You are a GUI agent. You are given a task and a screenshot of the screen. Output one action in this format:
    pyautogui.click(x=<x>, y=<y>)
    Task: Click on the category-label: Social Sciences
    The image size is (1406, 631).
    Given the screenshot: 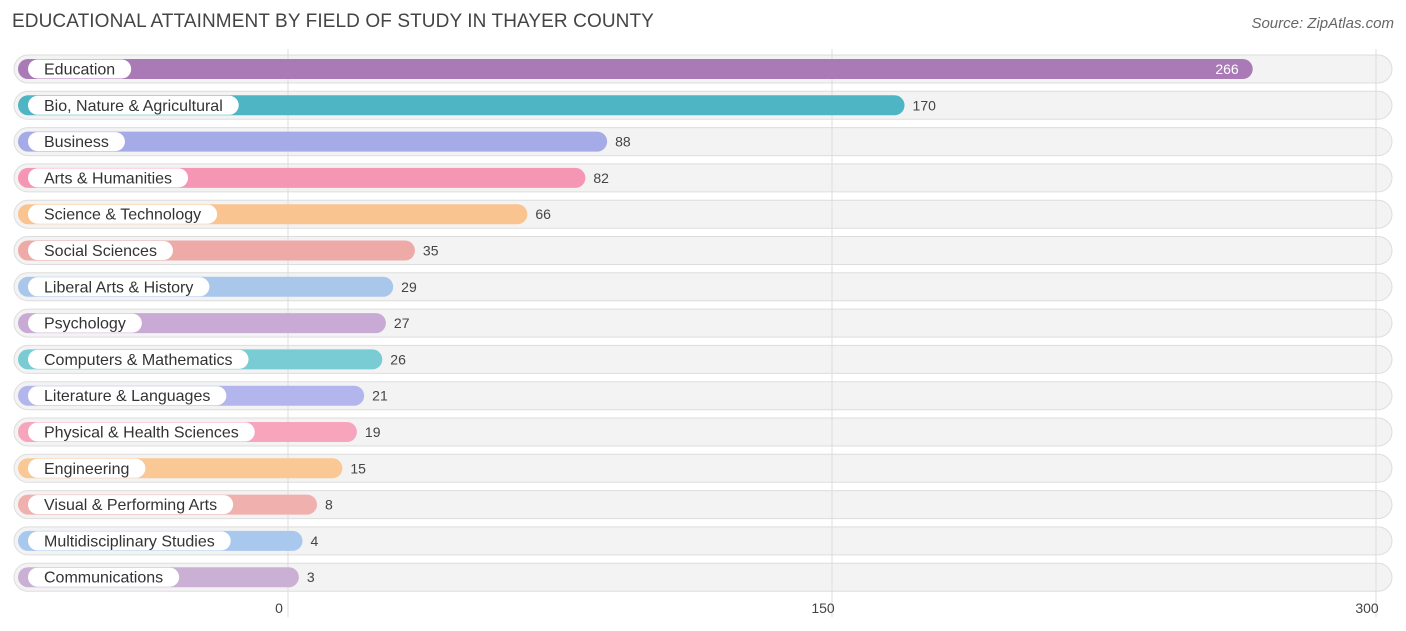 What is the action you would take?
    pyautogui.click(x=100, y=251)
    